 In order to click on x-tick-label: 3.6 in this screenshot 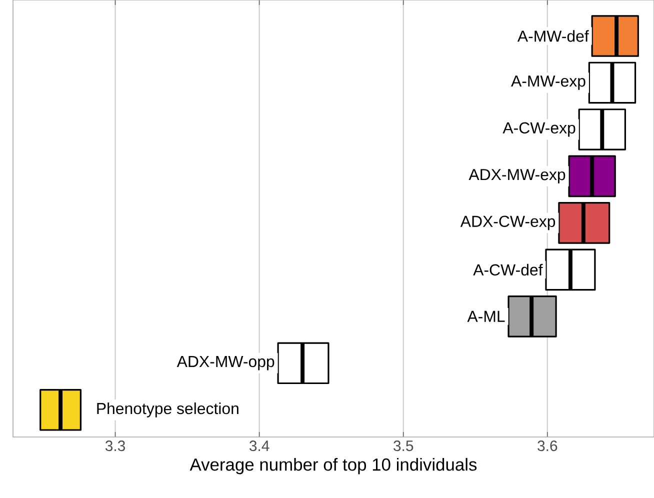, I will do `click(548, 446)`.